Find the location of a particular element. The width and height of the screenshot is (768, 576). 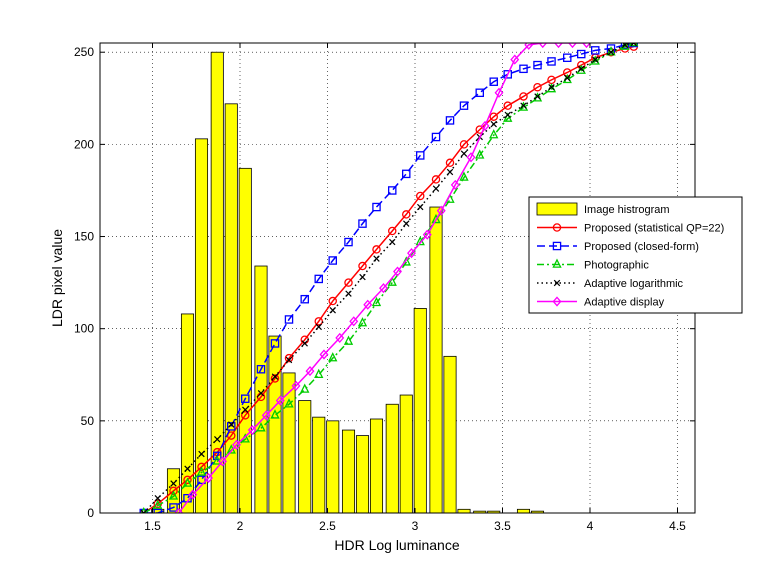

legend-label-1: Proposed (statistical QP=22) is located at coordinates (654, 229).